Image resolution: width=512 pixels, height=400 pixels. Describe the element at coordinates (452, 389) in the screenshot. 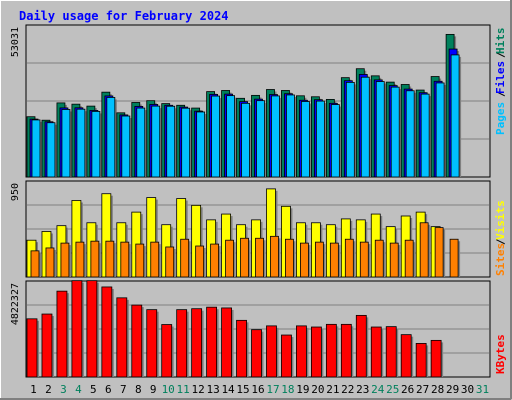

I see `x-tick-label: 29` at that location.